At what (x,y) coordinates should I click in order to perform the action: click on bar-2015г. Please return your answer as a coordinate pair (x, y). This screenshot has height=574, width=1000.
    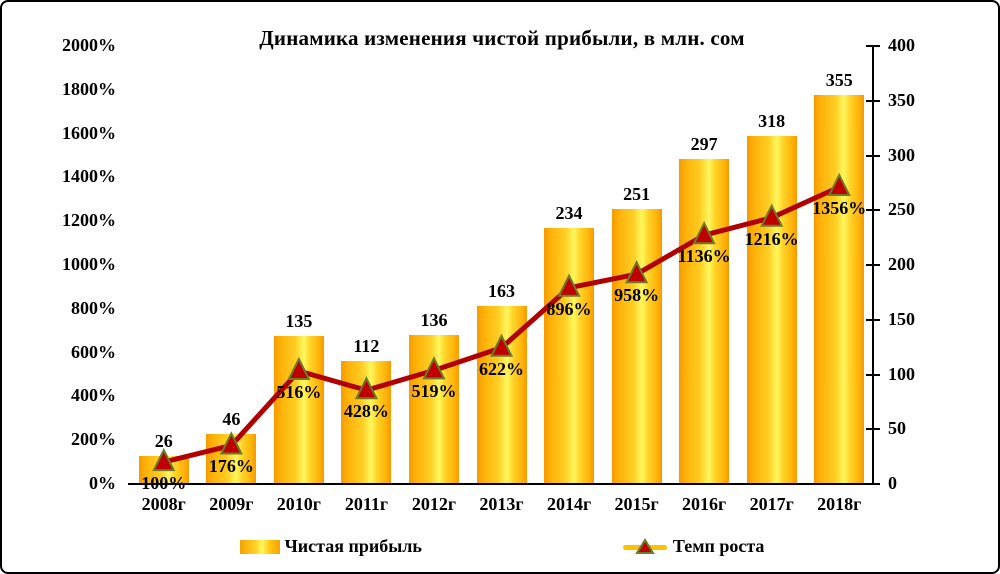
    Looking at the image, I should click on (636, 346).